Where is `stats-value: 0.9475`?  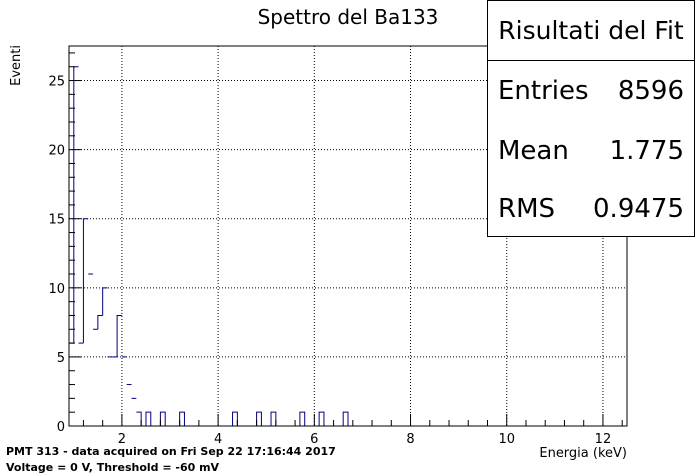
stats-value: 0.9475 is located at coordinates (638, 209).